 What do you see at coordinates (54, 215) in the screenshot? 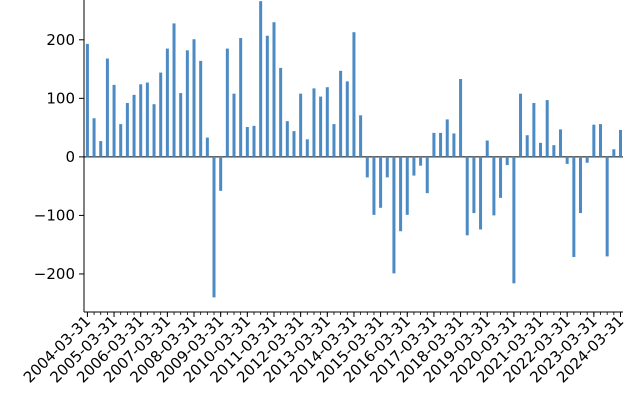
I see `y-tick-label: −100` at bounding box center [54, 215].